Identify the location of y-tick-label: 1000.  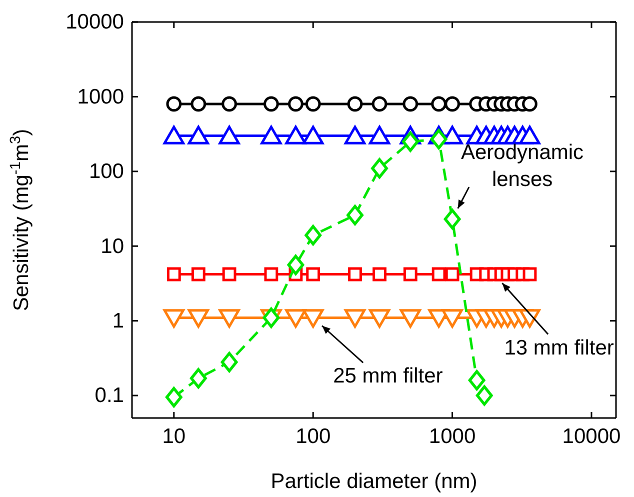
(100, 96).